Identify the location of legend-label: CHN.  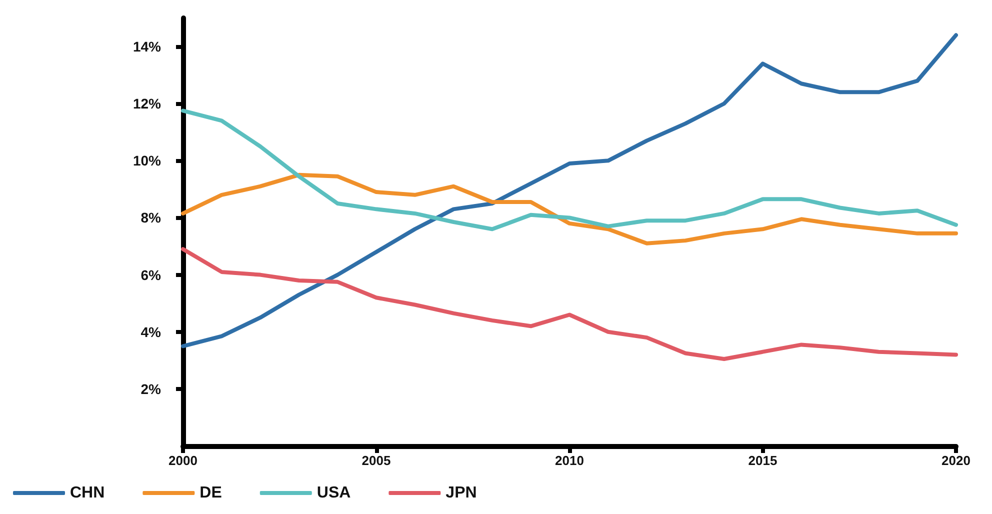
(87, 493).